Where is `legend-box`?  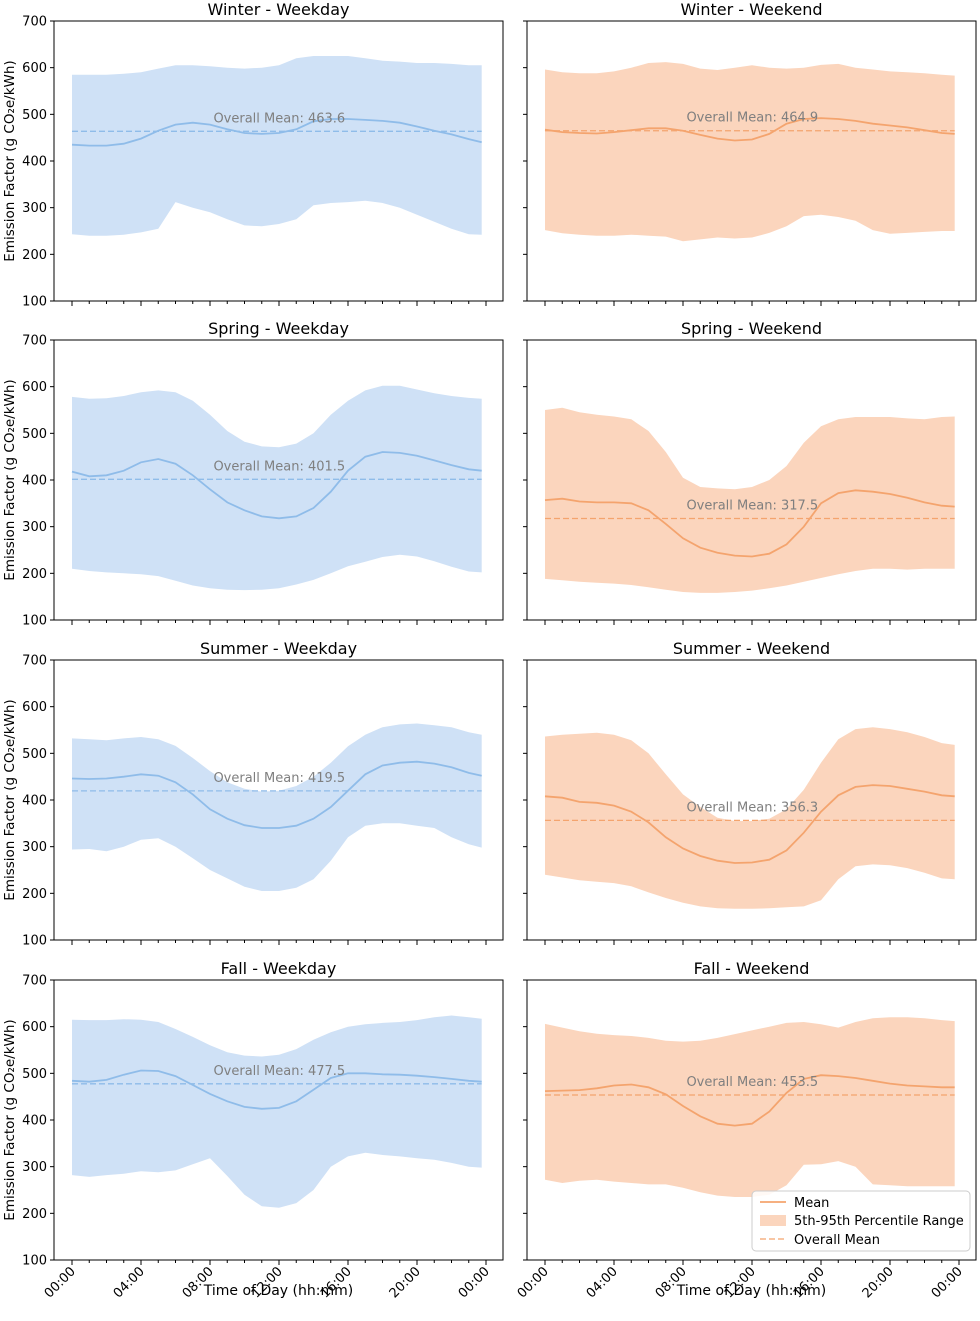 legend-box is located at coordinates (861, 1221).